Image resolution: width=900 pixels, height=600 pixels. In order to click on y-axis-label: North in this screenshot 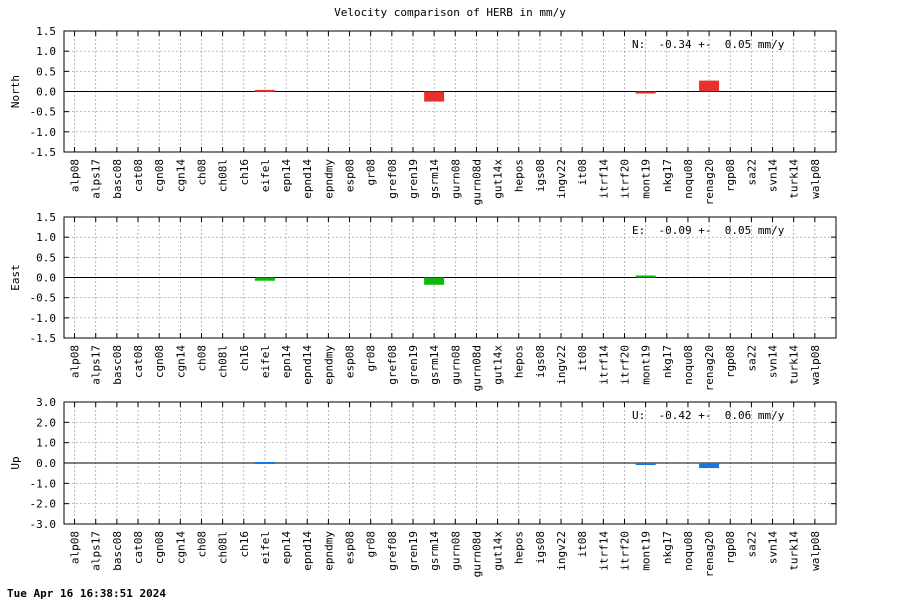, I will do `click(15, 91)`.